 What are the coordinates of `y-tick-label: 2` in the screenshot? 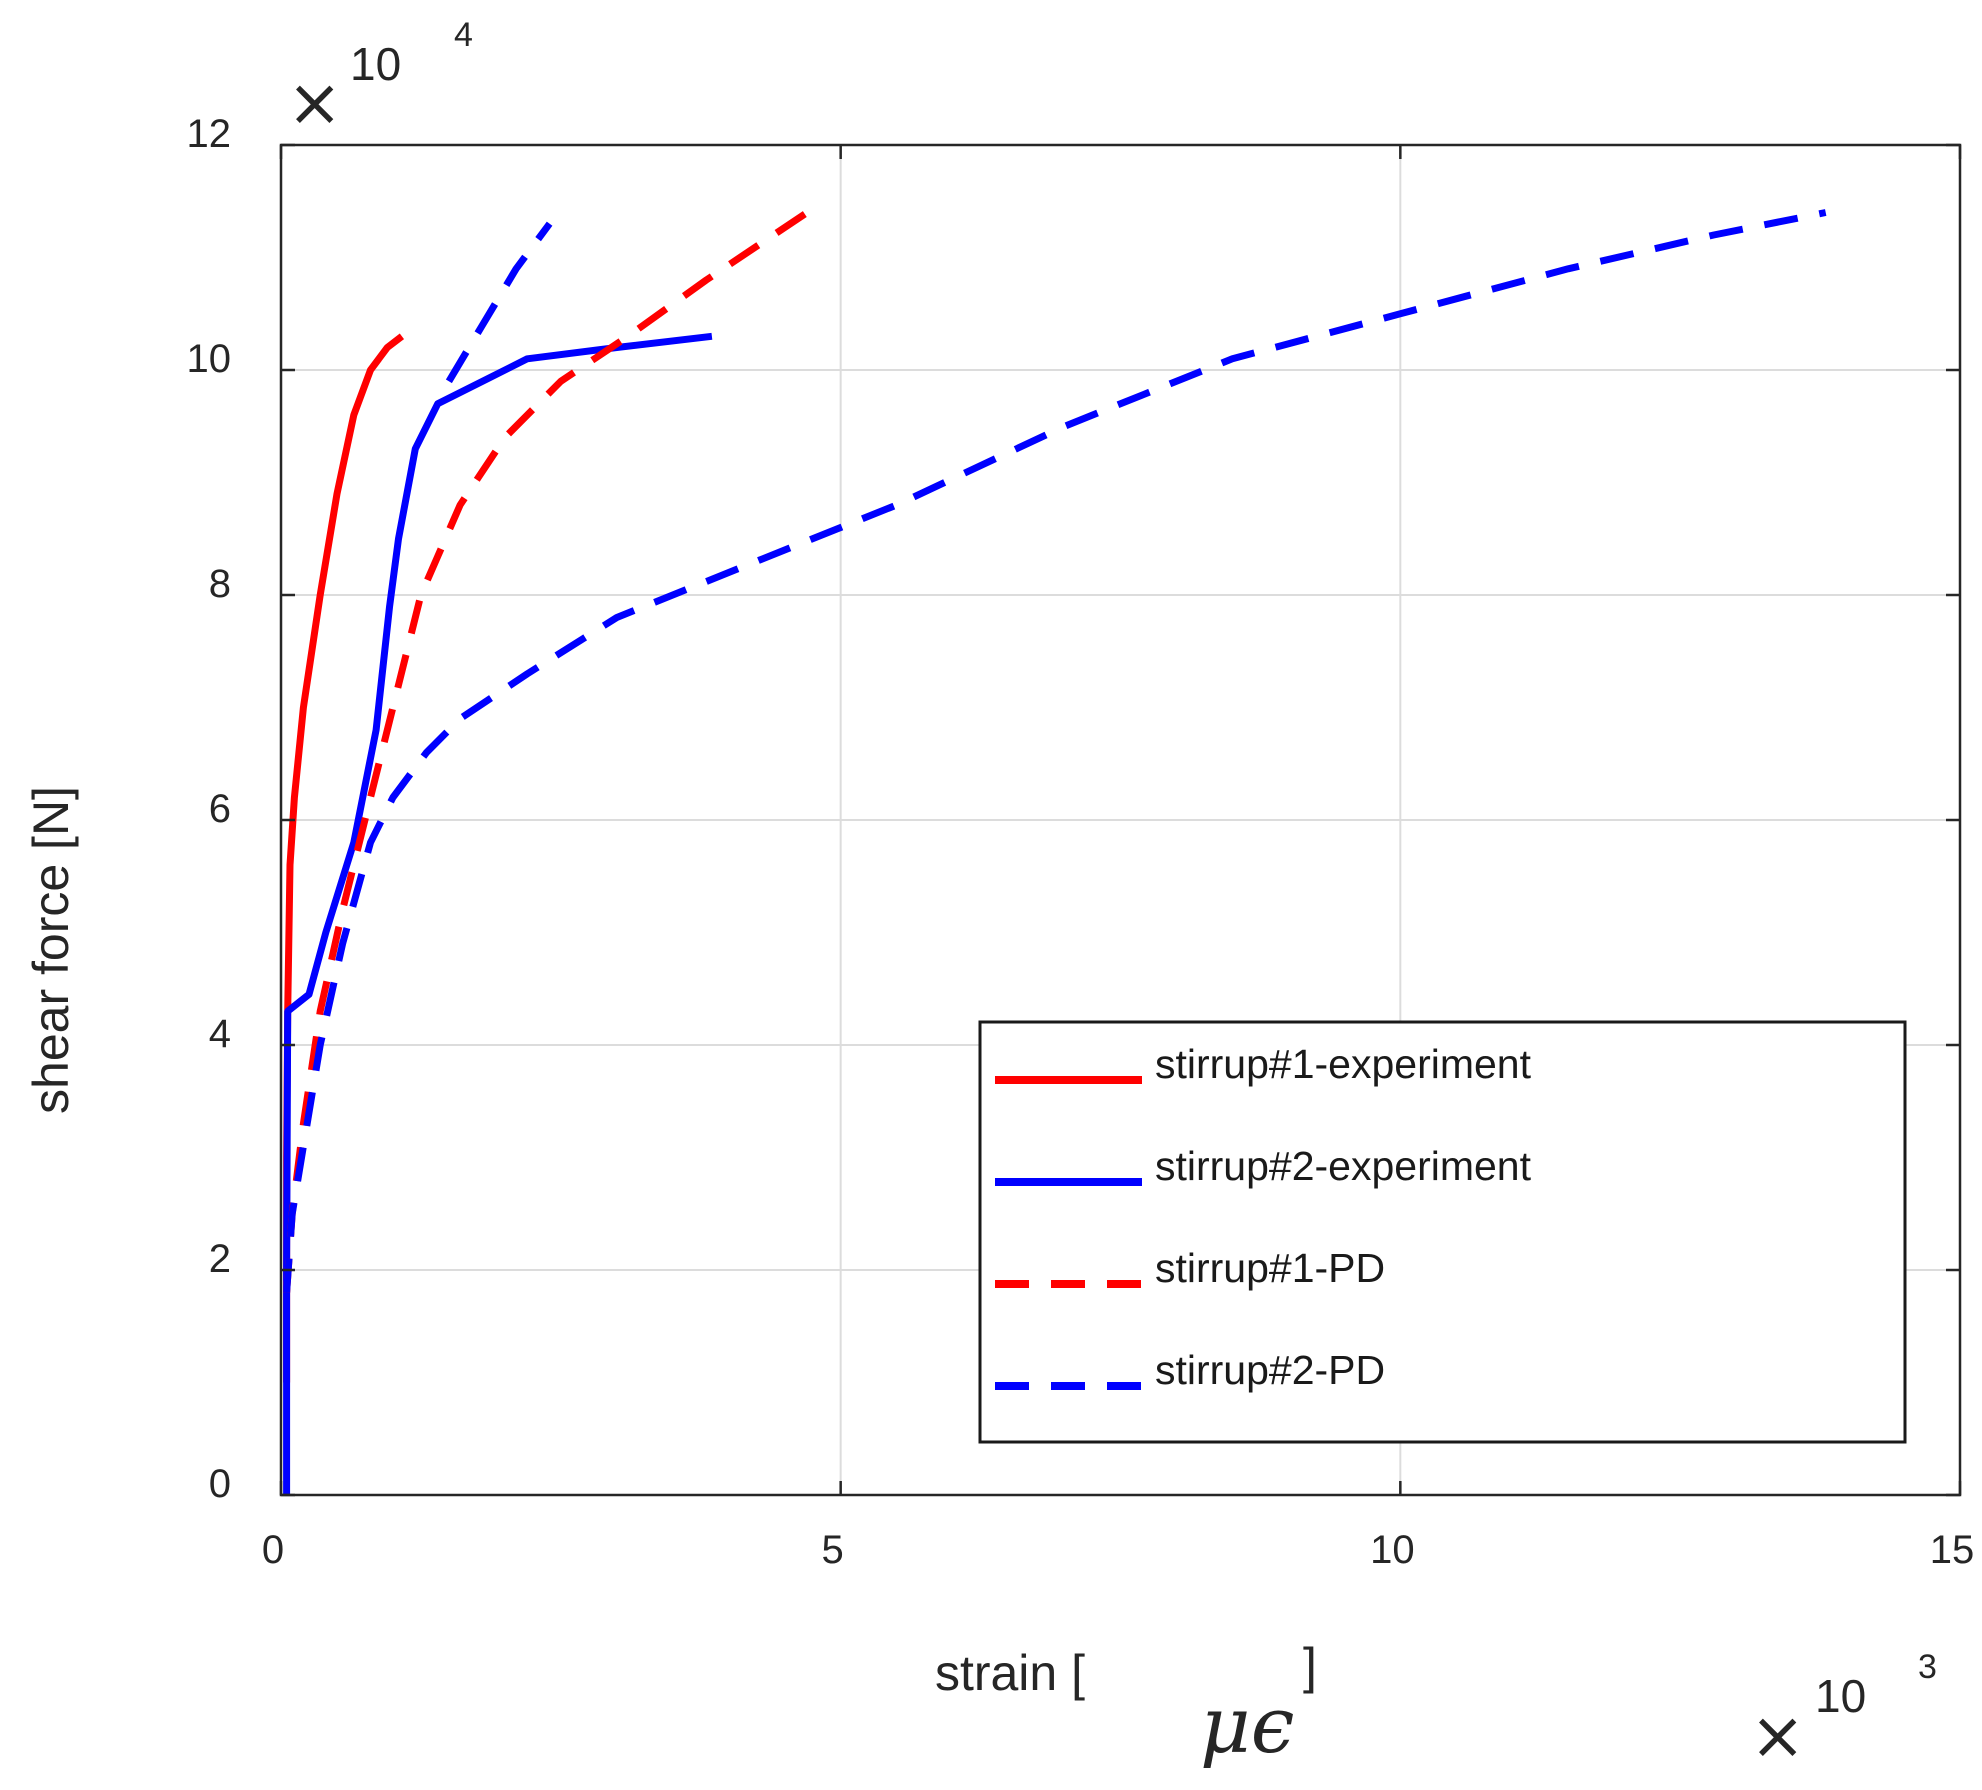 It's located at (220, 1259).